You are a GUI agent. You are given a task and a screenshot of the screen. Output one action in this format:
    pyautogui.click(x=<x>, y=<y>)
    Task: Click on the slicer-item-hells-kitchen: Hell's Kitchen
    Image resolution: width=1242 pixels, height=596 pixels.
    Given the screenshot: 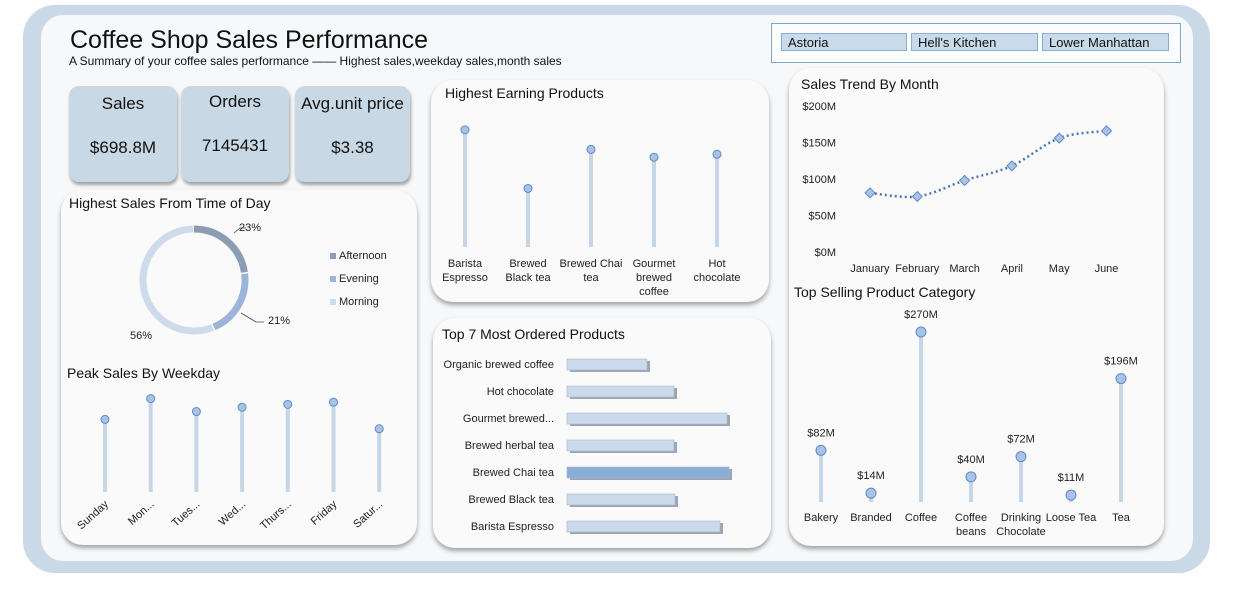 What is the action you would take?
    pyautogui.click(x=974, y=42)
    